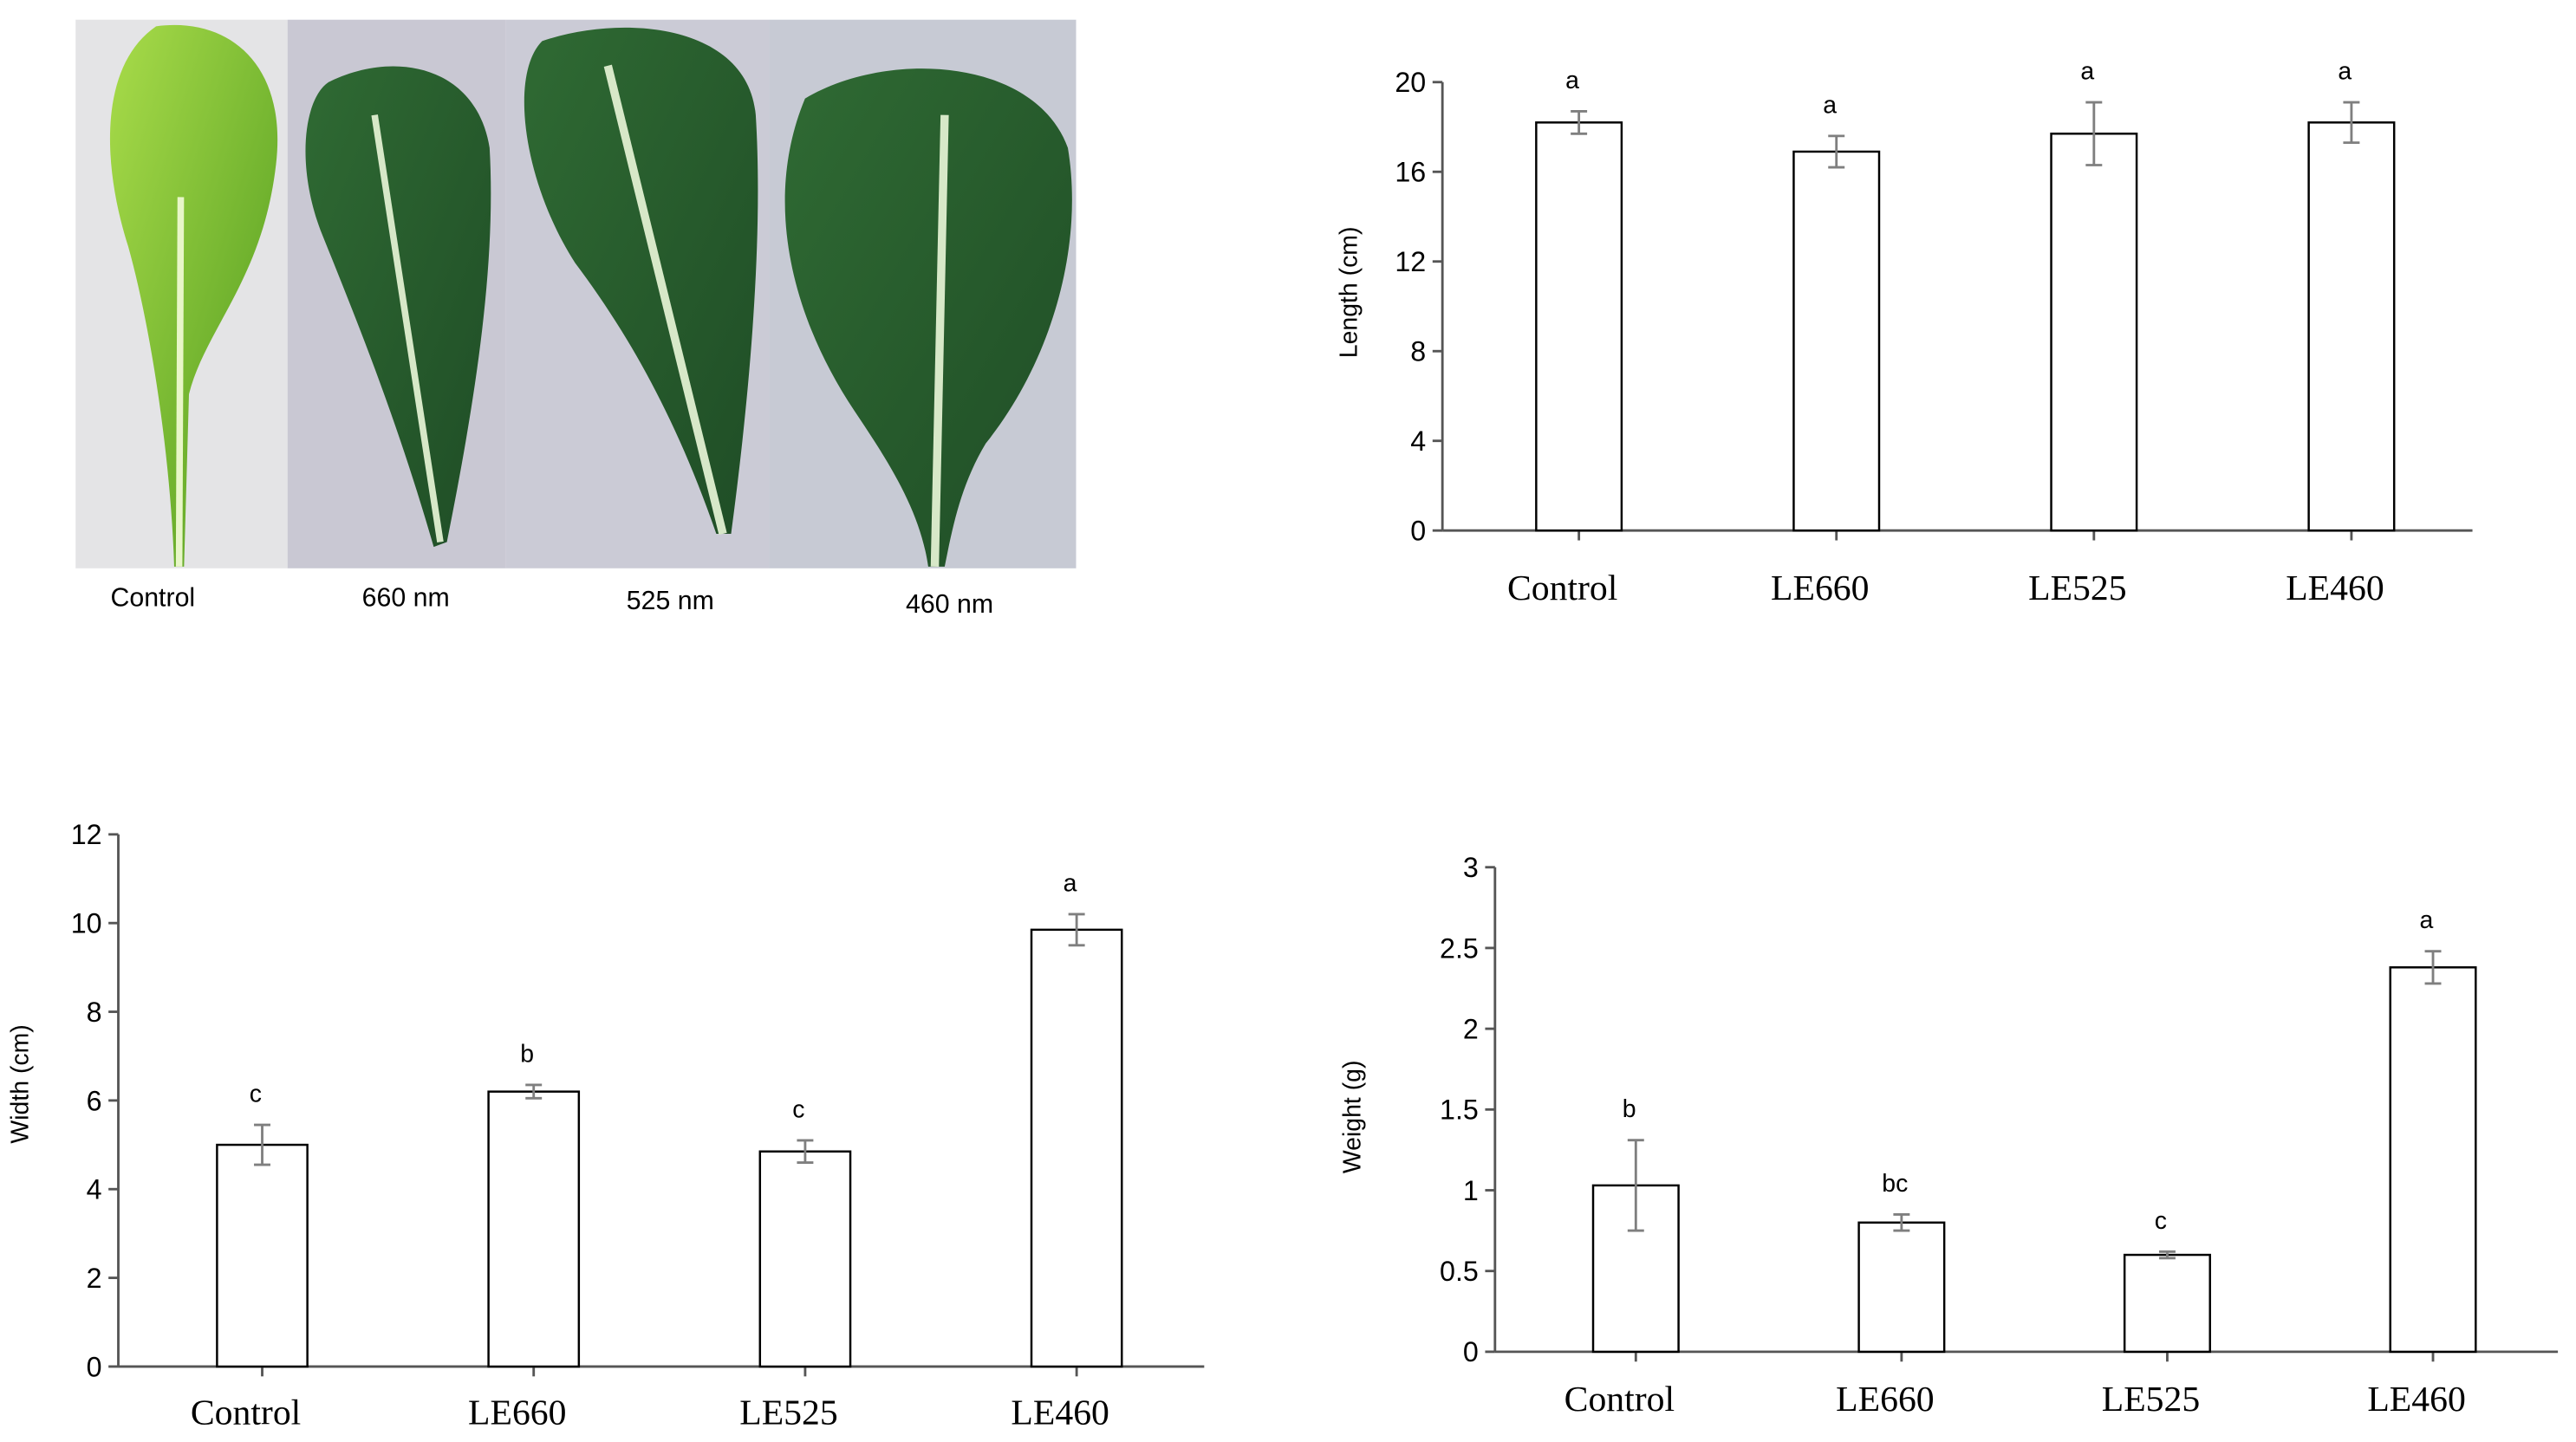 The image size is (2576, 1442). What do you see at coordinates (1895, 1184) in the screenshot?
I see `significance-letter: bc` at bounding box center [1895, 1184].